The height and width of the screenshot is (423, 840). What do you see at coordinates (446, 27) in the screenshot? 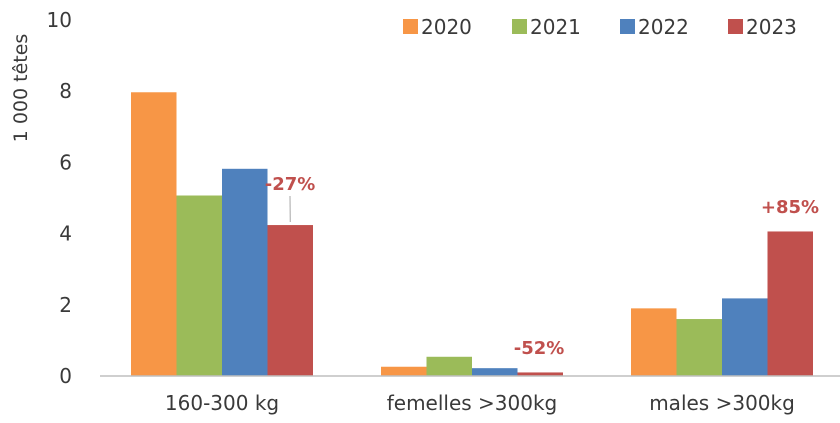
I see `legend-label: 2020` at bounding box center [446, 27].